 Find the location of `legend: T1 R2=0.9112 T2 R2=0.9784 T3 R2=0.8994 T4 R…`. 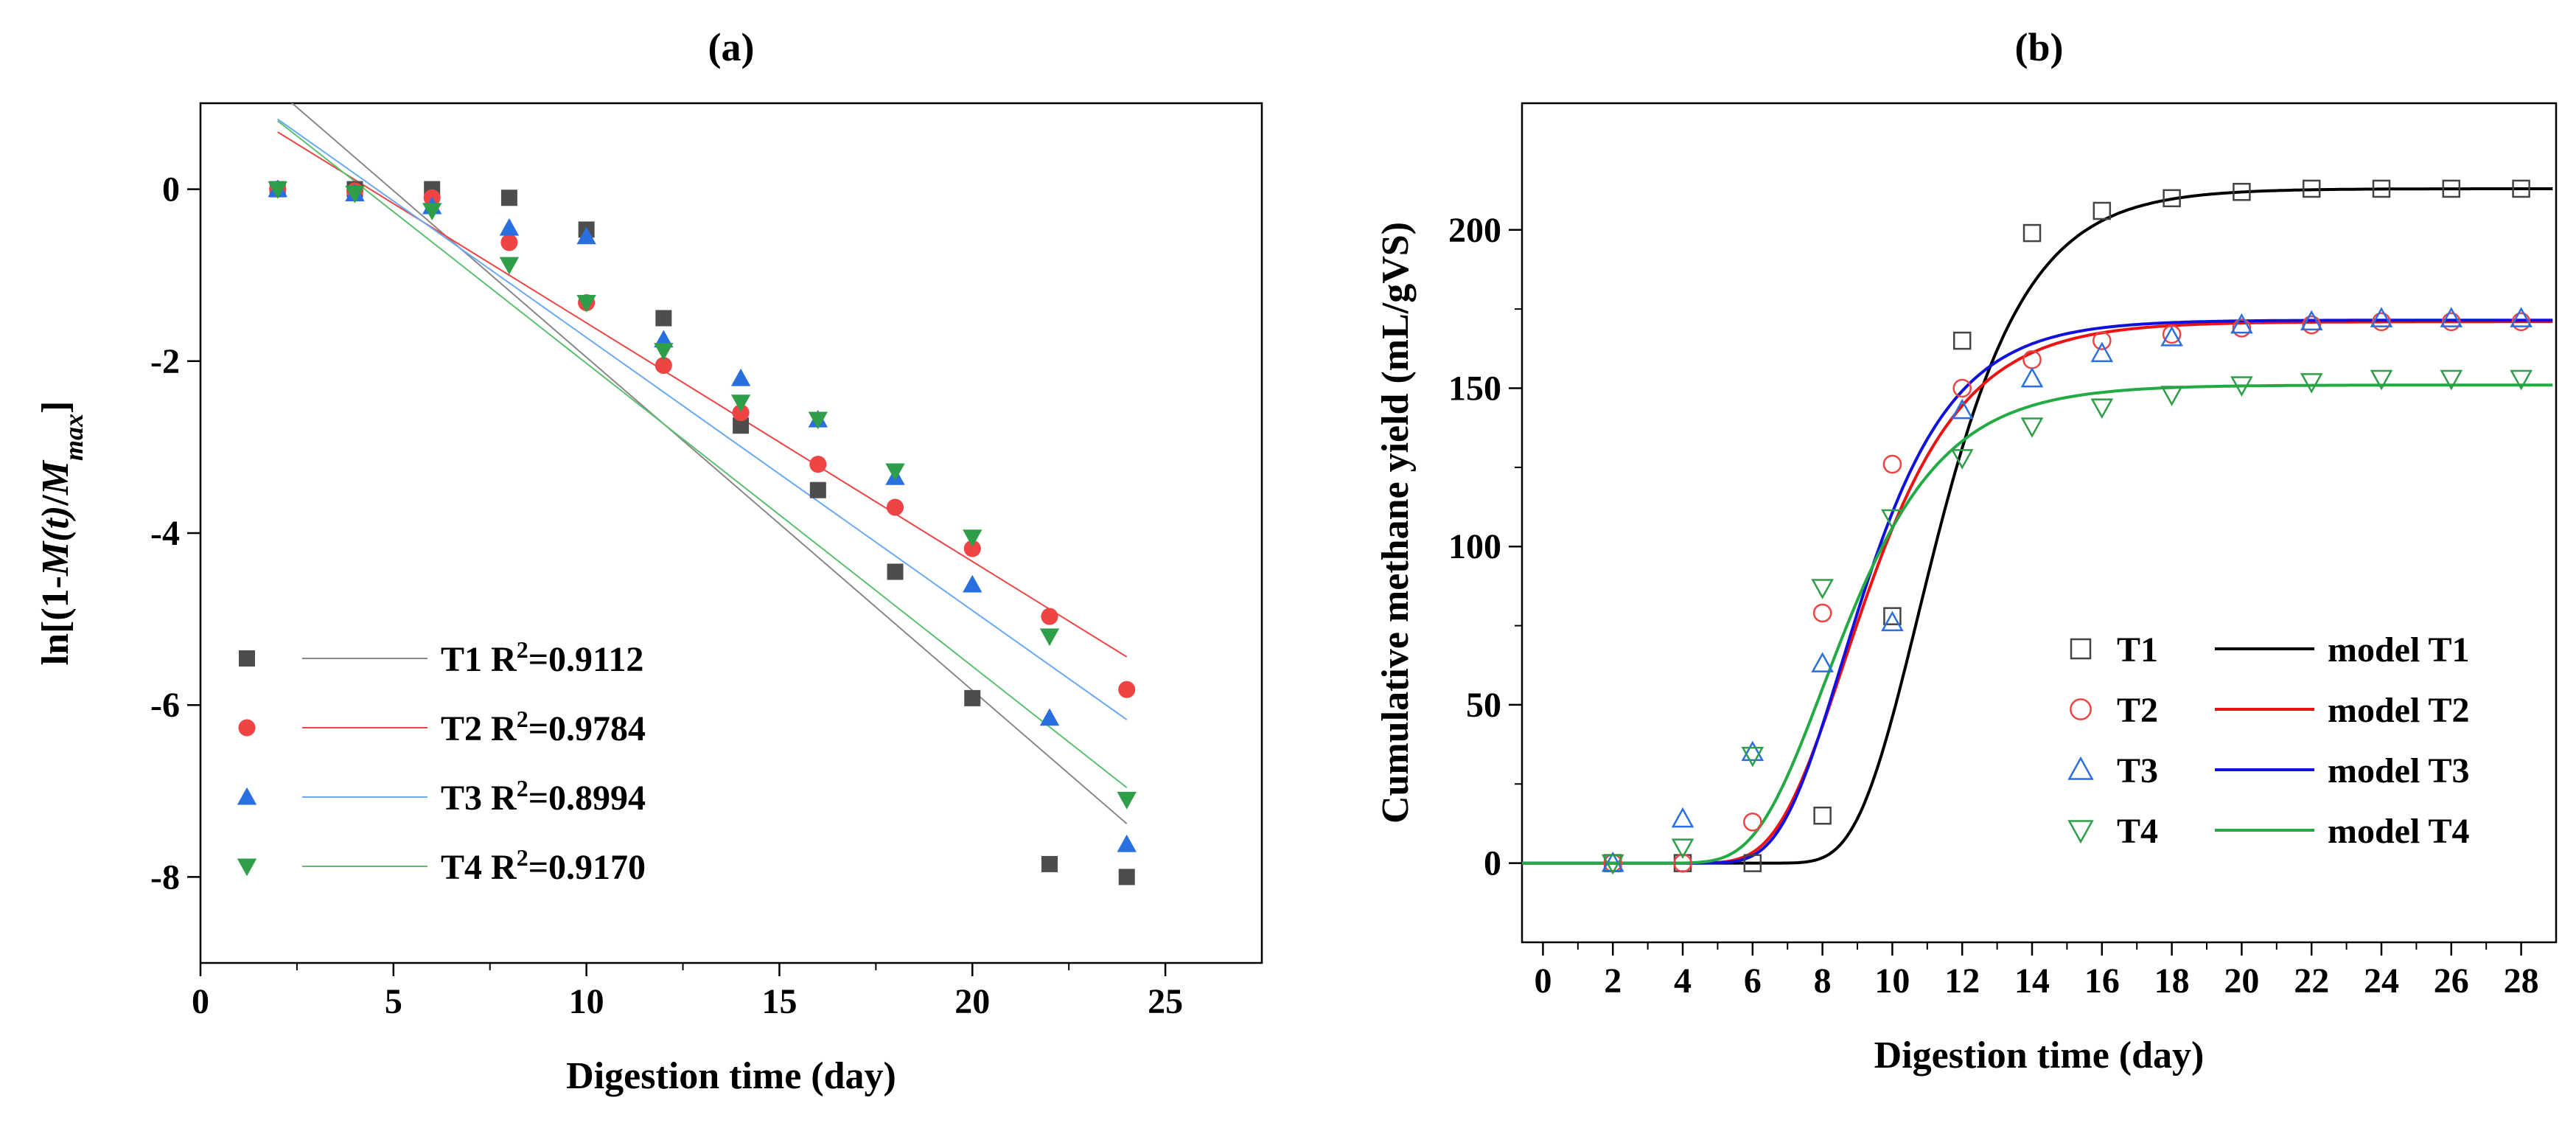

legend: T1 R2=0.9112 T2 R2=0.9784 T3 R2=0.8994 T4 R… is located at coordinates (441, 762).